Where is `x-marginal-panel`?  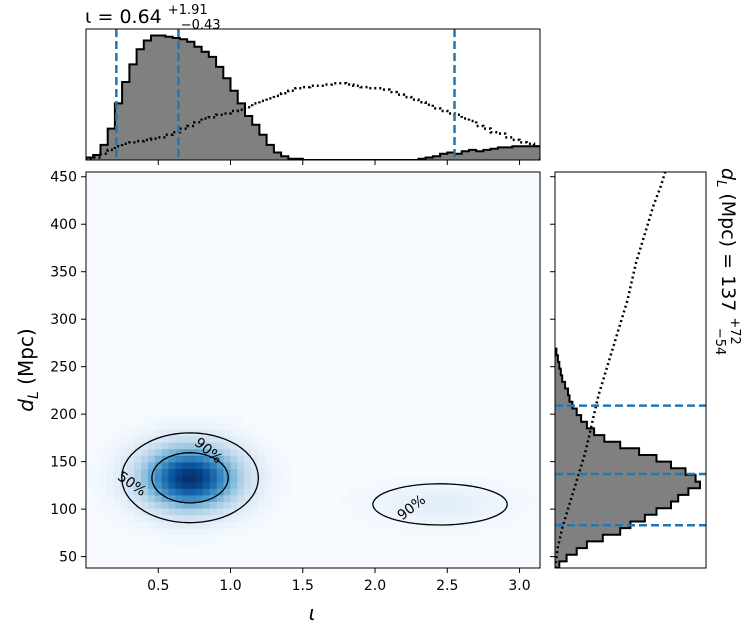
x-marginal-panel is located at coordinates (313, 96).